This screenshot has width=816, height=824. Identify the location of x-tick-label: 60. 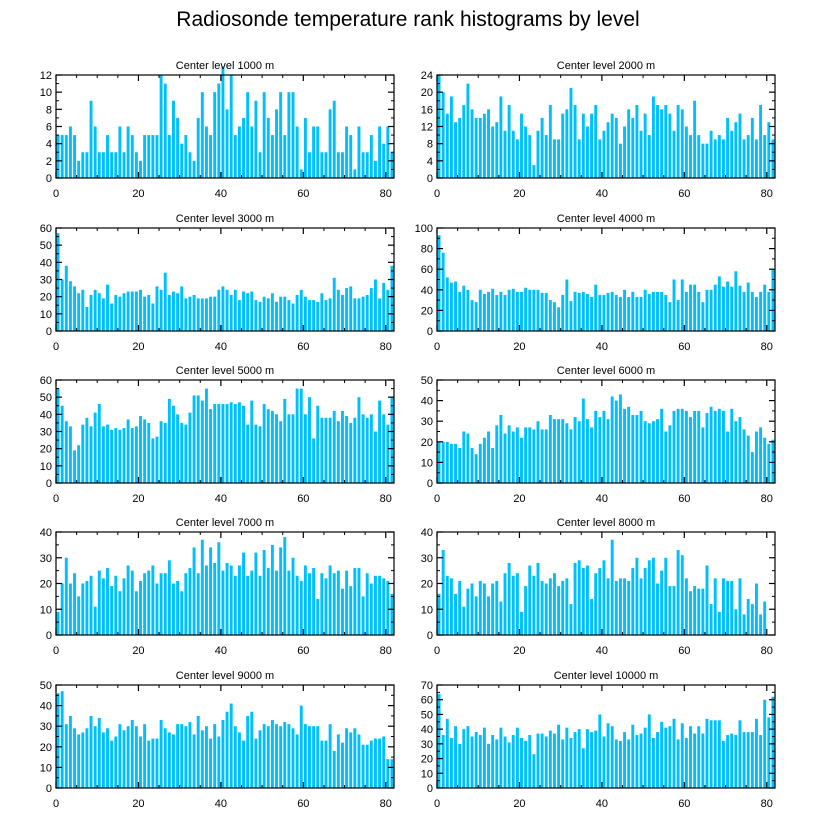
(303, 804).